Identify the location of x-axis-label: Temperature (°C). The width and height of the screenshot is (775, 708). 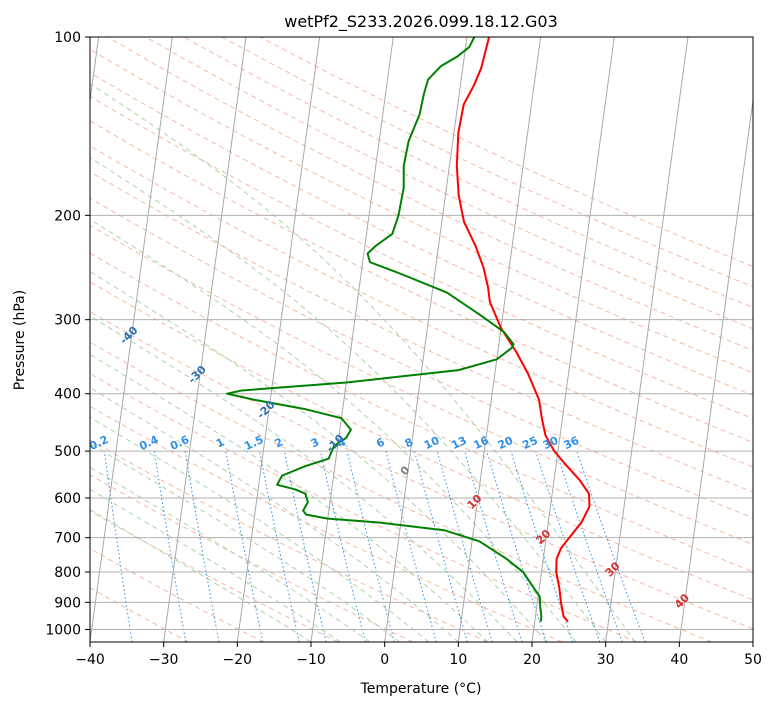
(421, 689).